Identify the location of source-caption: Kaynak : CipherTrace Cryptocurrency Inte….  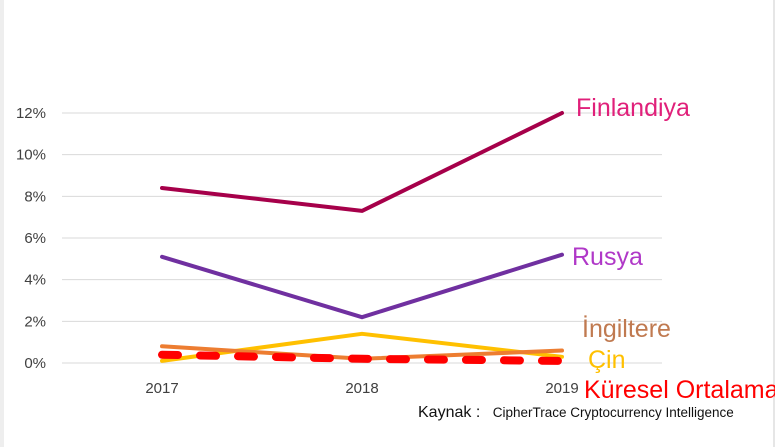
(576, 413).